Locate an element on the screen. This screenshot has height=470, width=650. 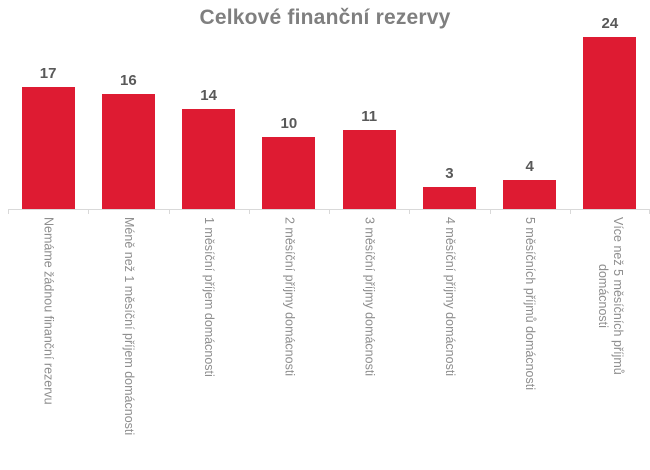
x-axis-label: 5 měsíčních příjmů domácnosti is located at coordinates (530, 303).